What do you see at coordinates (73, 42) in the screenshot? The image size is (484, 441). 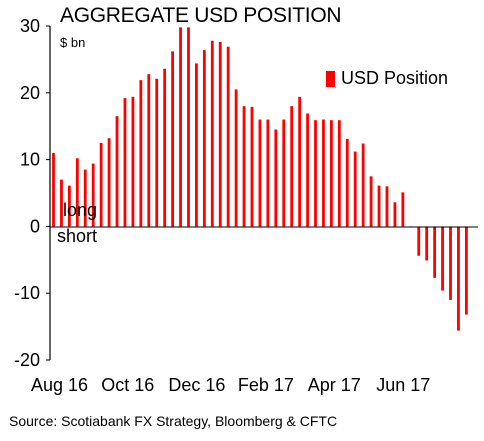 I see `unit-label: $ bn` at bounding box center [73, 42].